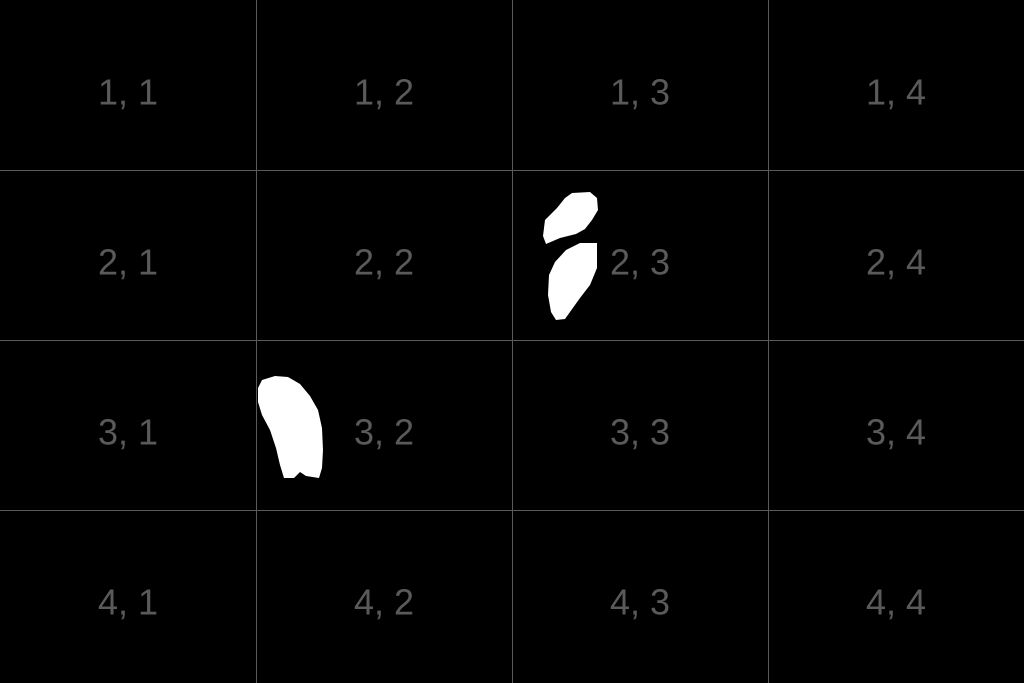 Image resolution: width=1024 pixels, height=683 pixels. I want to click on grid-cell-label: 1, 2, so click(384, 92).